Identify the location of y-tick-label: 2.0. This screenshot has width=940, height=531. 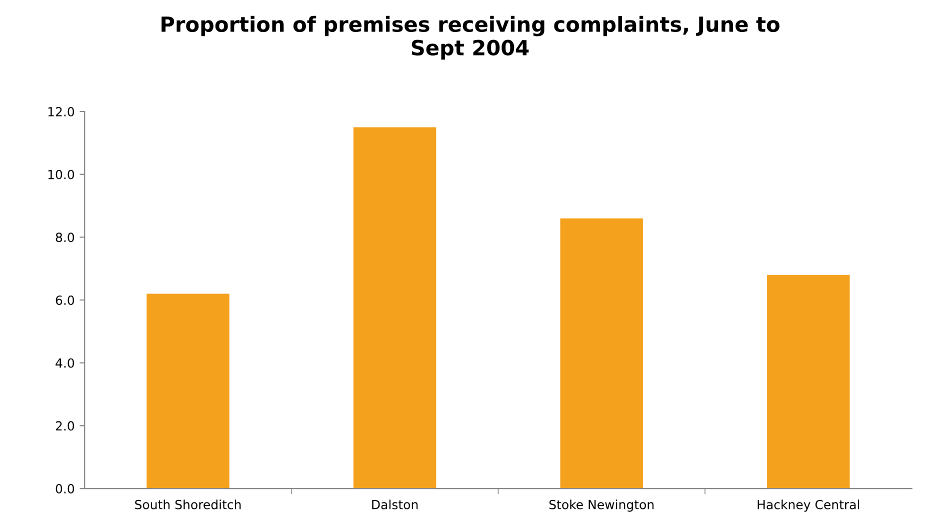
(65, 426).